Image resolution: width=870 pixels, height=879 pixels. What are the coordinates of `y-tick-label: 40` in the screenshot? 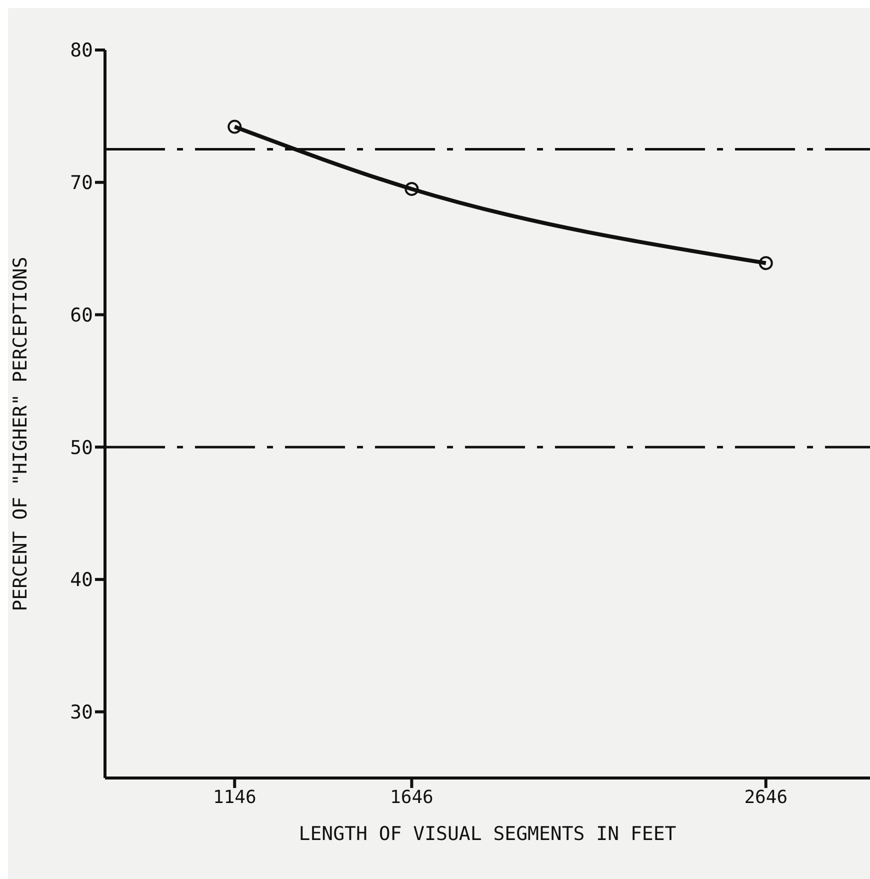 It's located at (81, 580).